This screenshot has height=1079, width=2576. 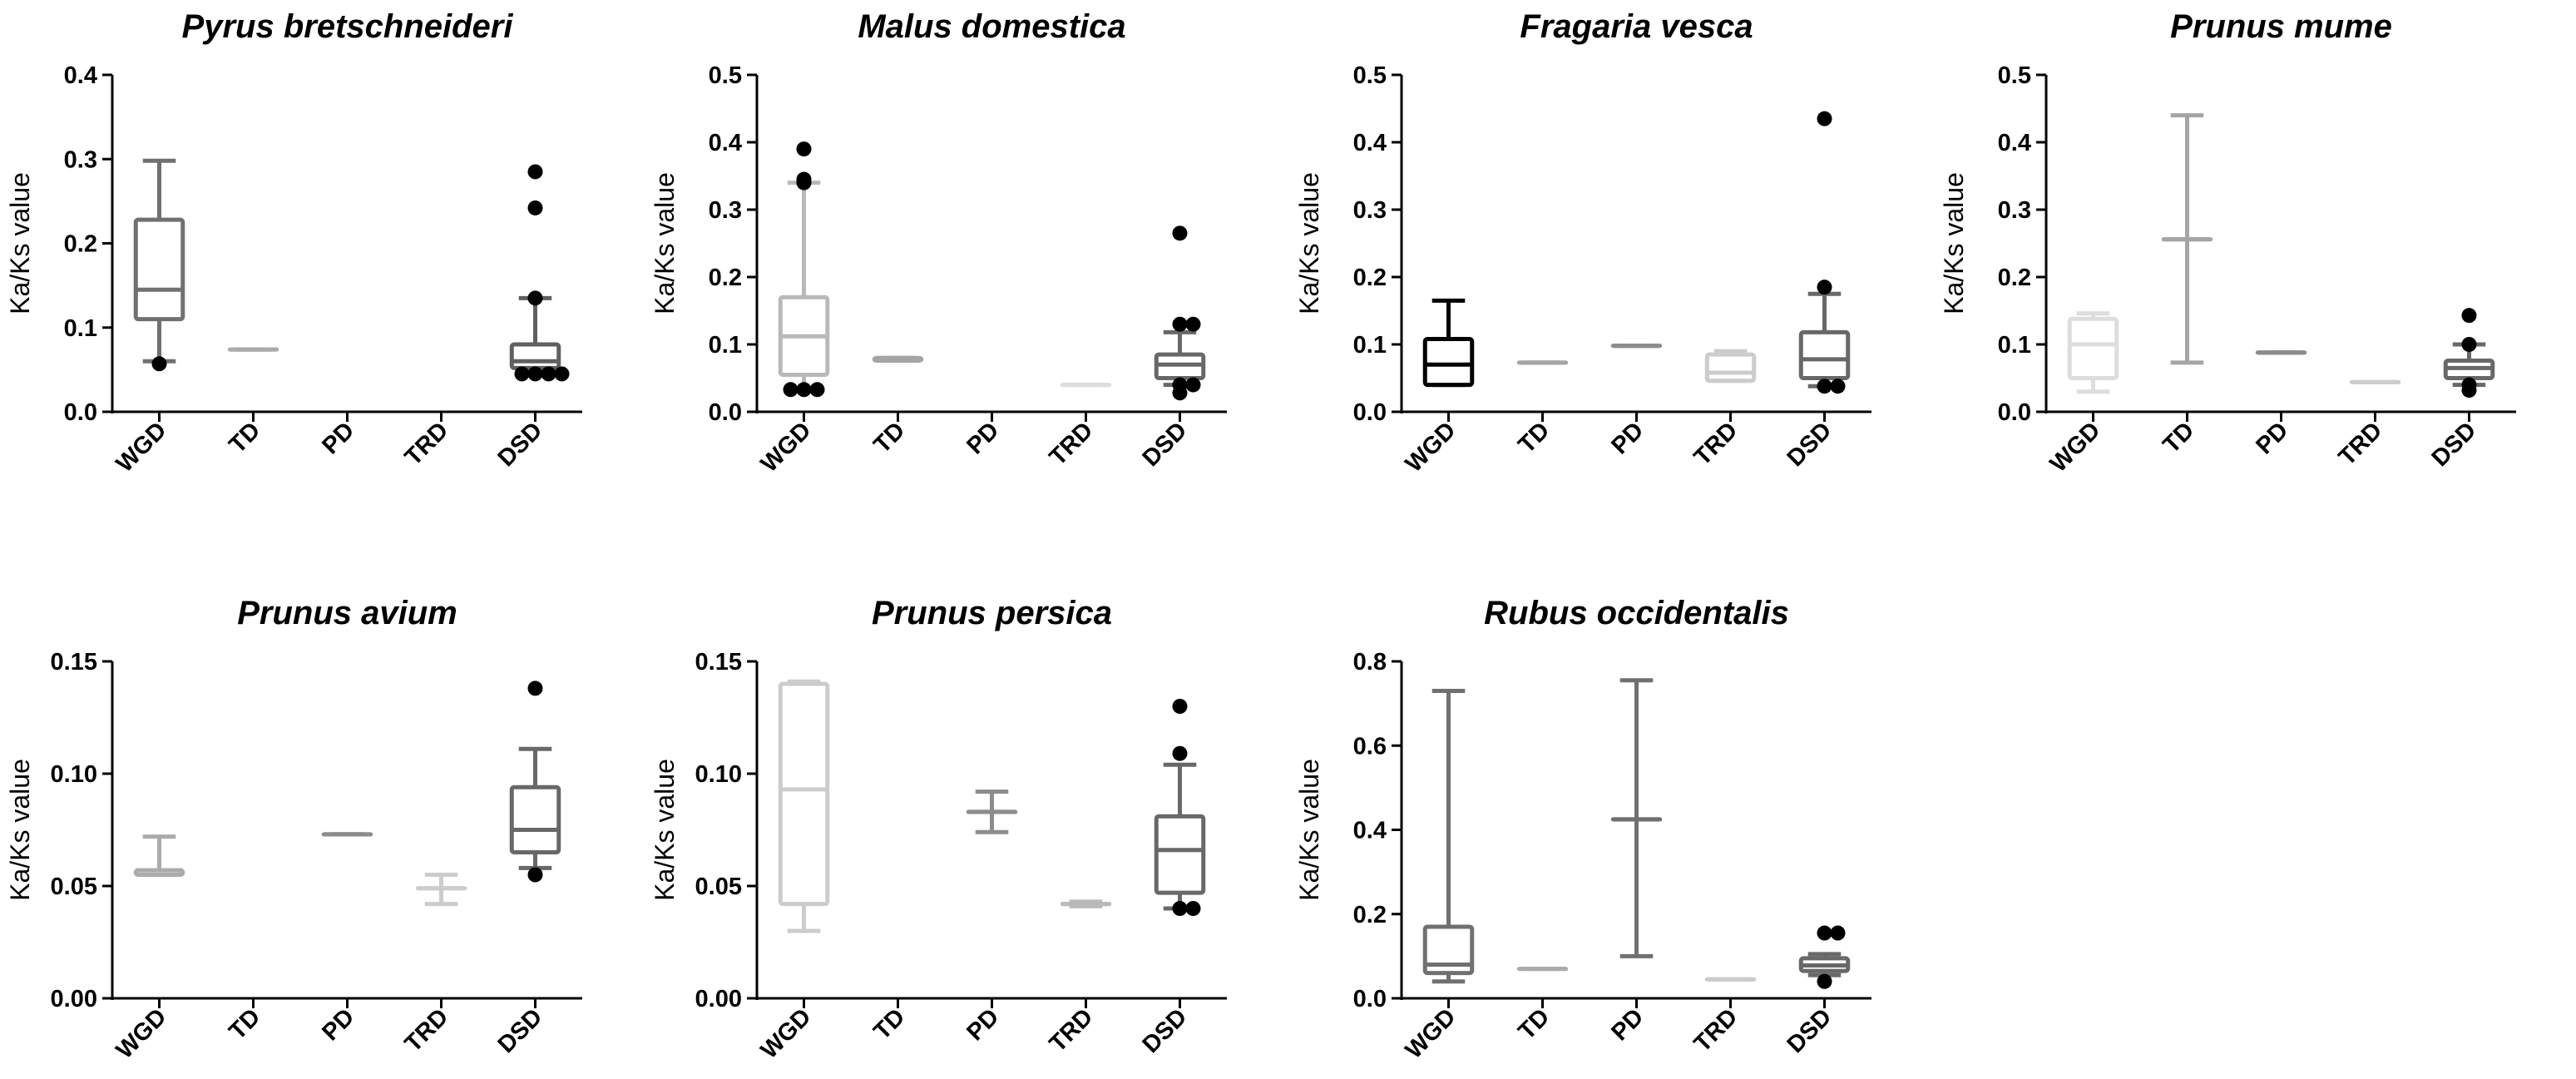 What do you see at coordinates (1370, 747) in the screenshot?
I see `y-tick-label: 0.6` at bounding box center [1370, 747].